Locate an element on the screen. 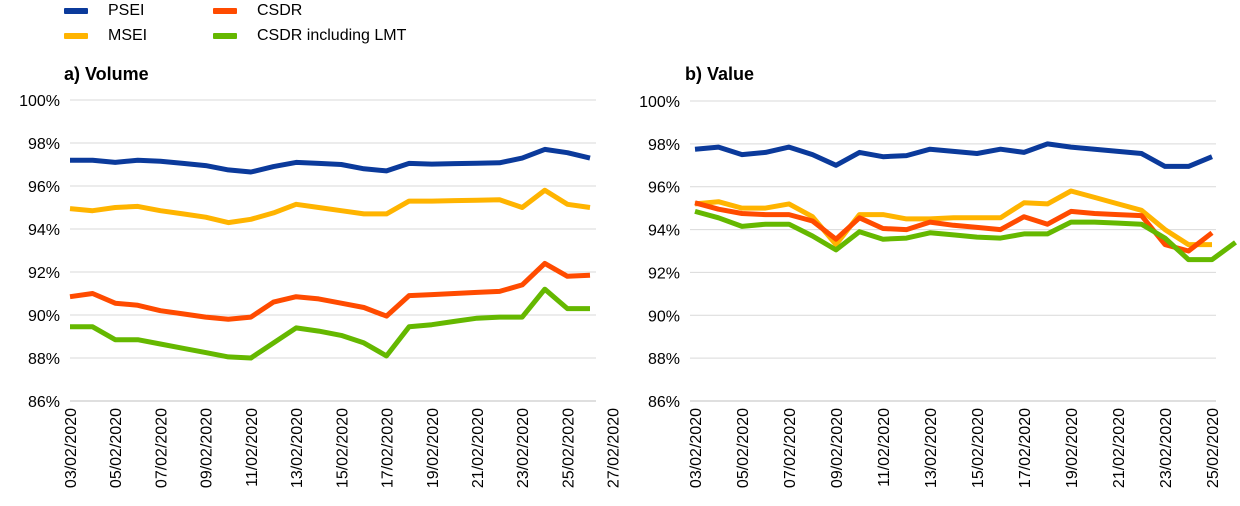  legend-item-csdr: CSDR is located at coordinates (257, 11).